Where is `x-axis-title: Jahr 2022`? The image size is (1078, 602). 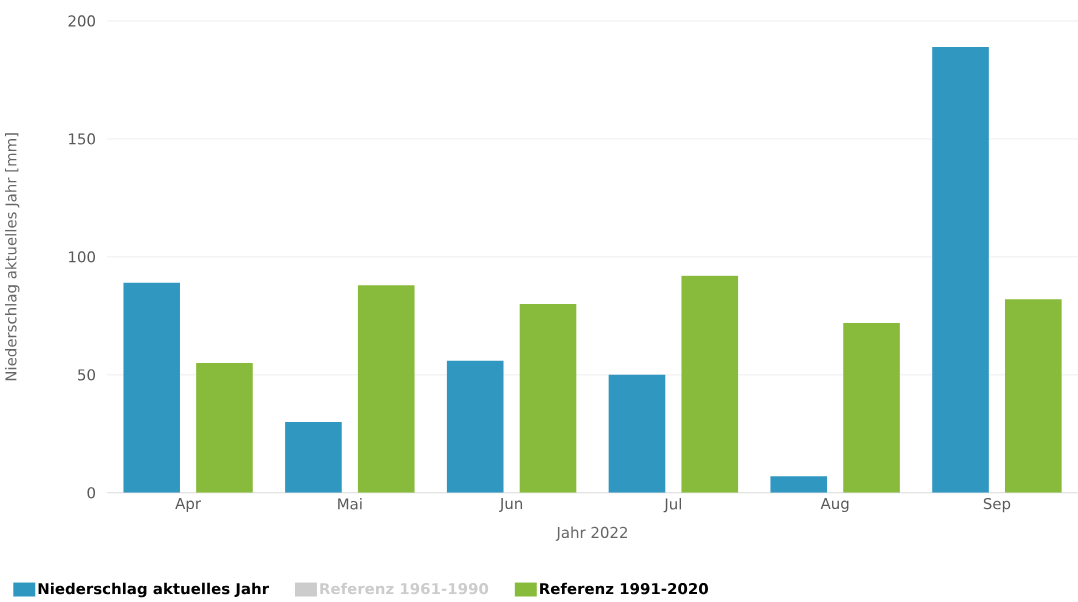 x-axis-title: Jahr 2022 is located at coordinates (591, 534).